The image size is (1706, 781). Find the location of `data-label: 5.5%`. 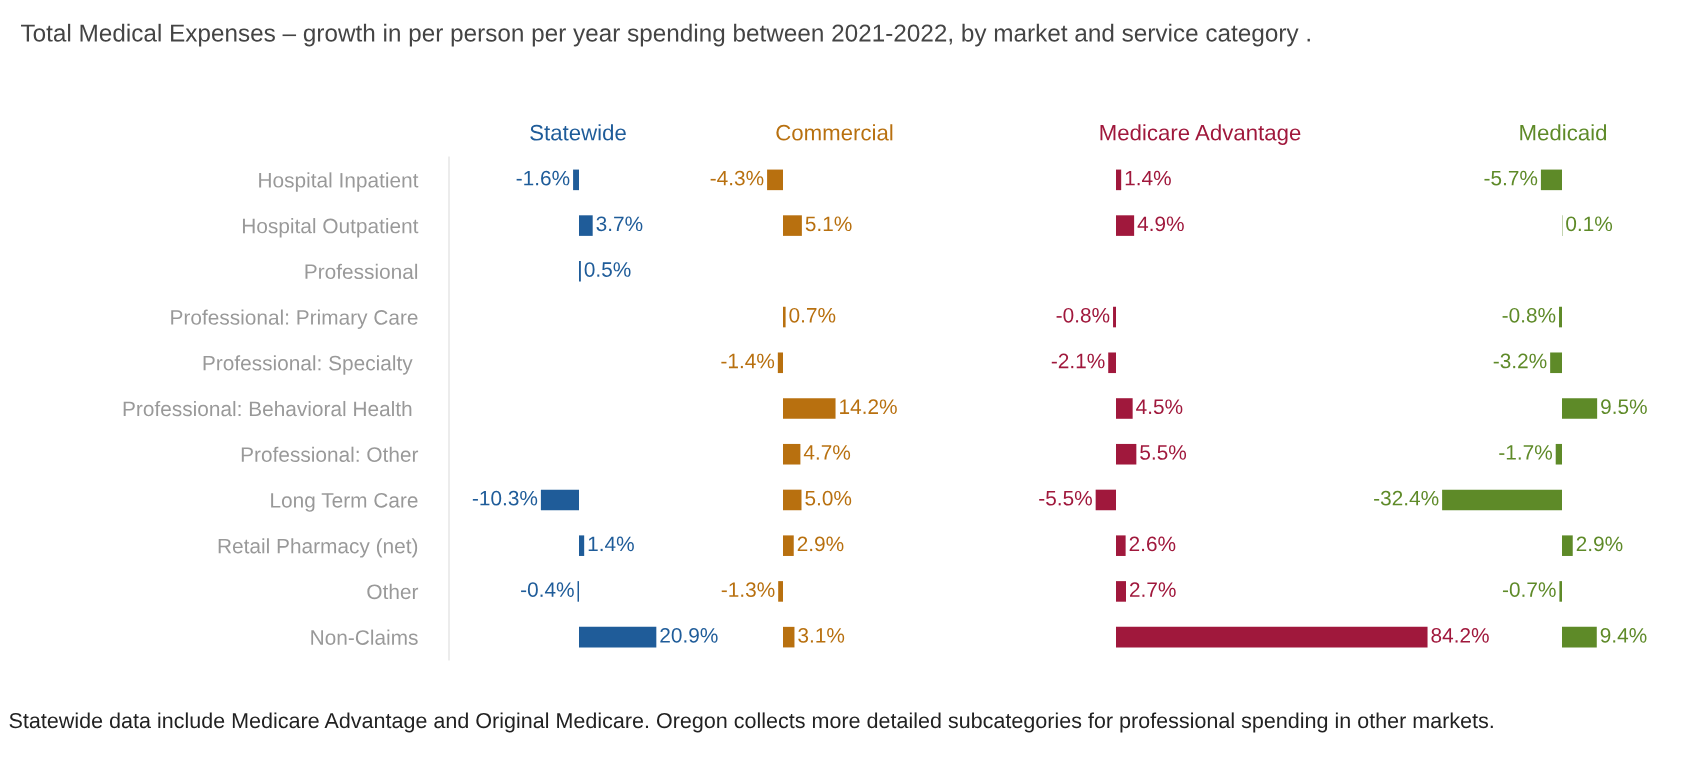

data-label: 5.5% is located at coordinates (1163, 452).